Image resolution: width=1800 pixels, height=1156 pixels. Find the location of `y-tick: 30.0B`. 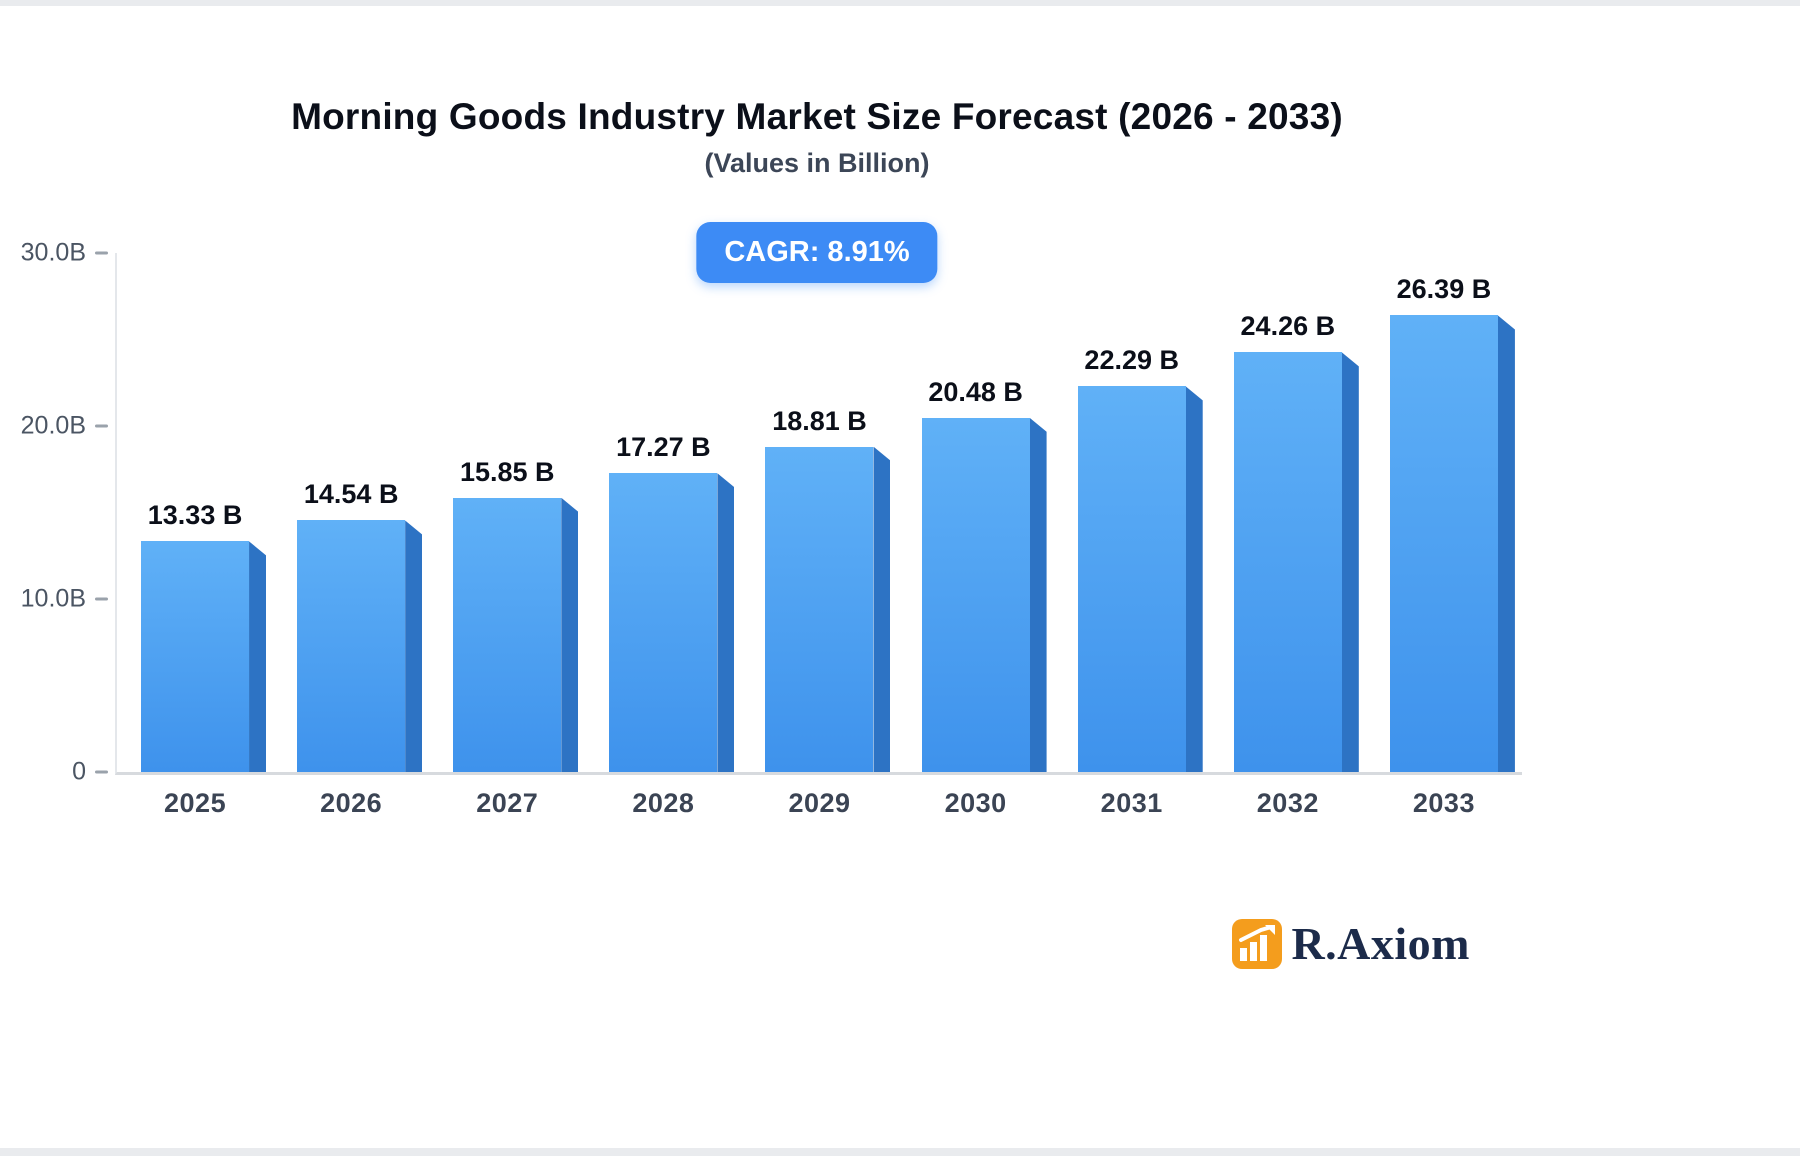

y-tick: 30.0B is located at coordinates (64, 253).